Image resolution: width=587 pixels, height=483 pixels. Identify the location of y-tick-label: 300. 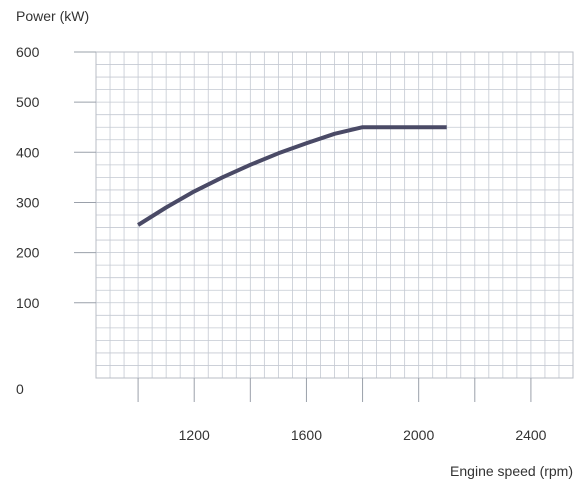
(28, 202).